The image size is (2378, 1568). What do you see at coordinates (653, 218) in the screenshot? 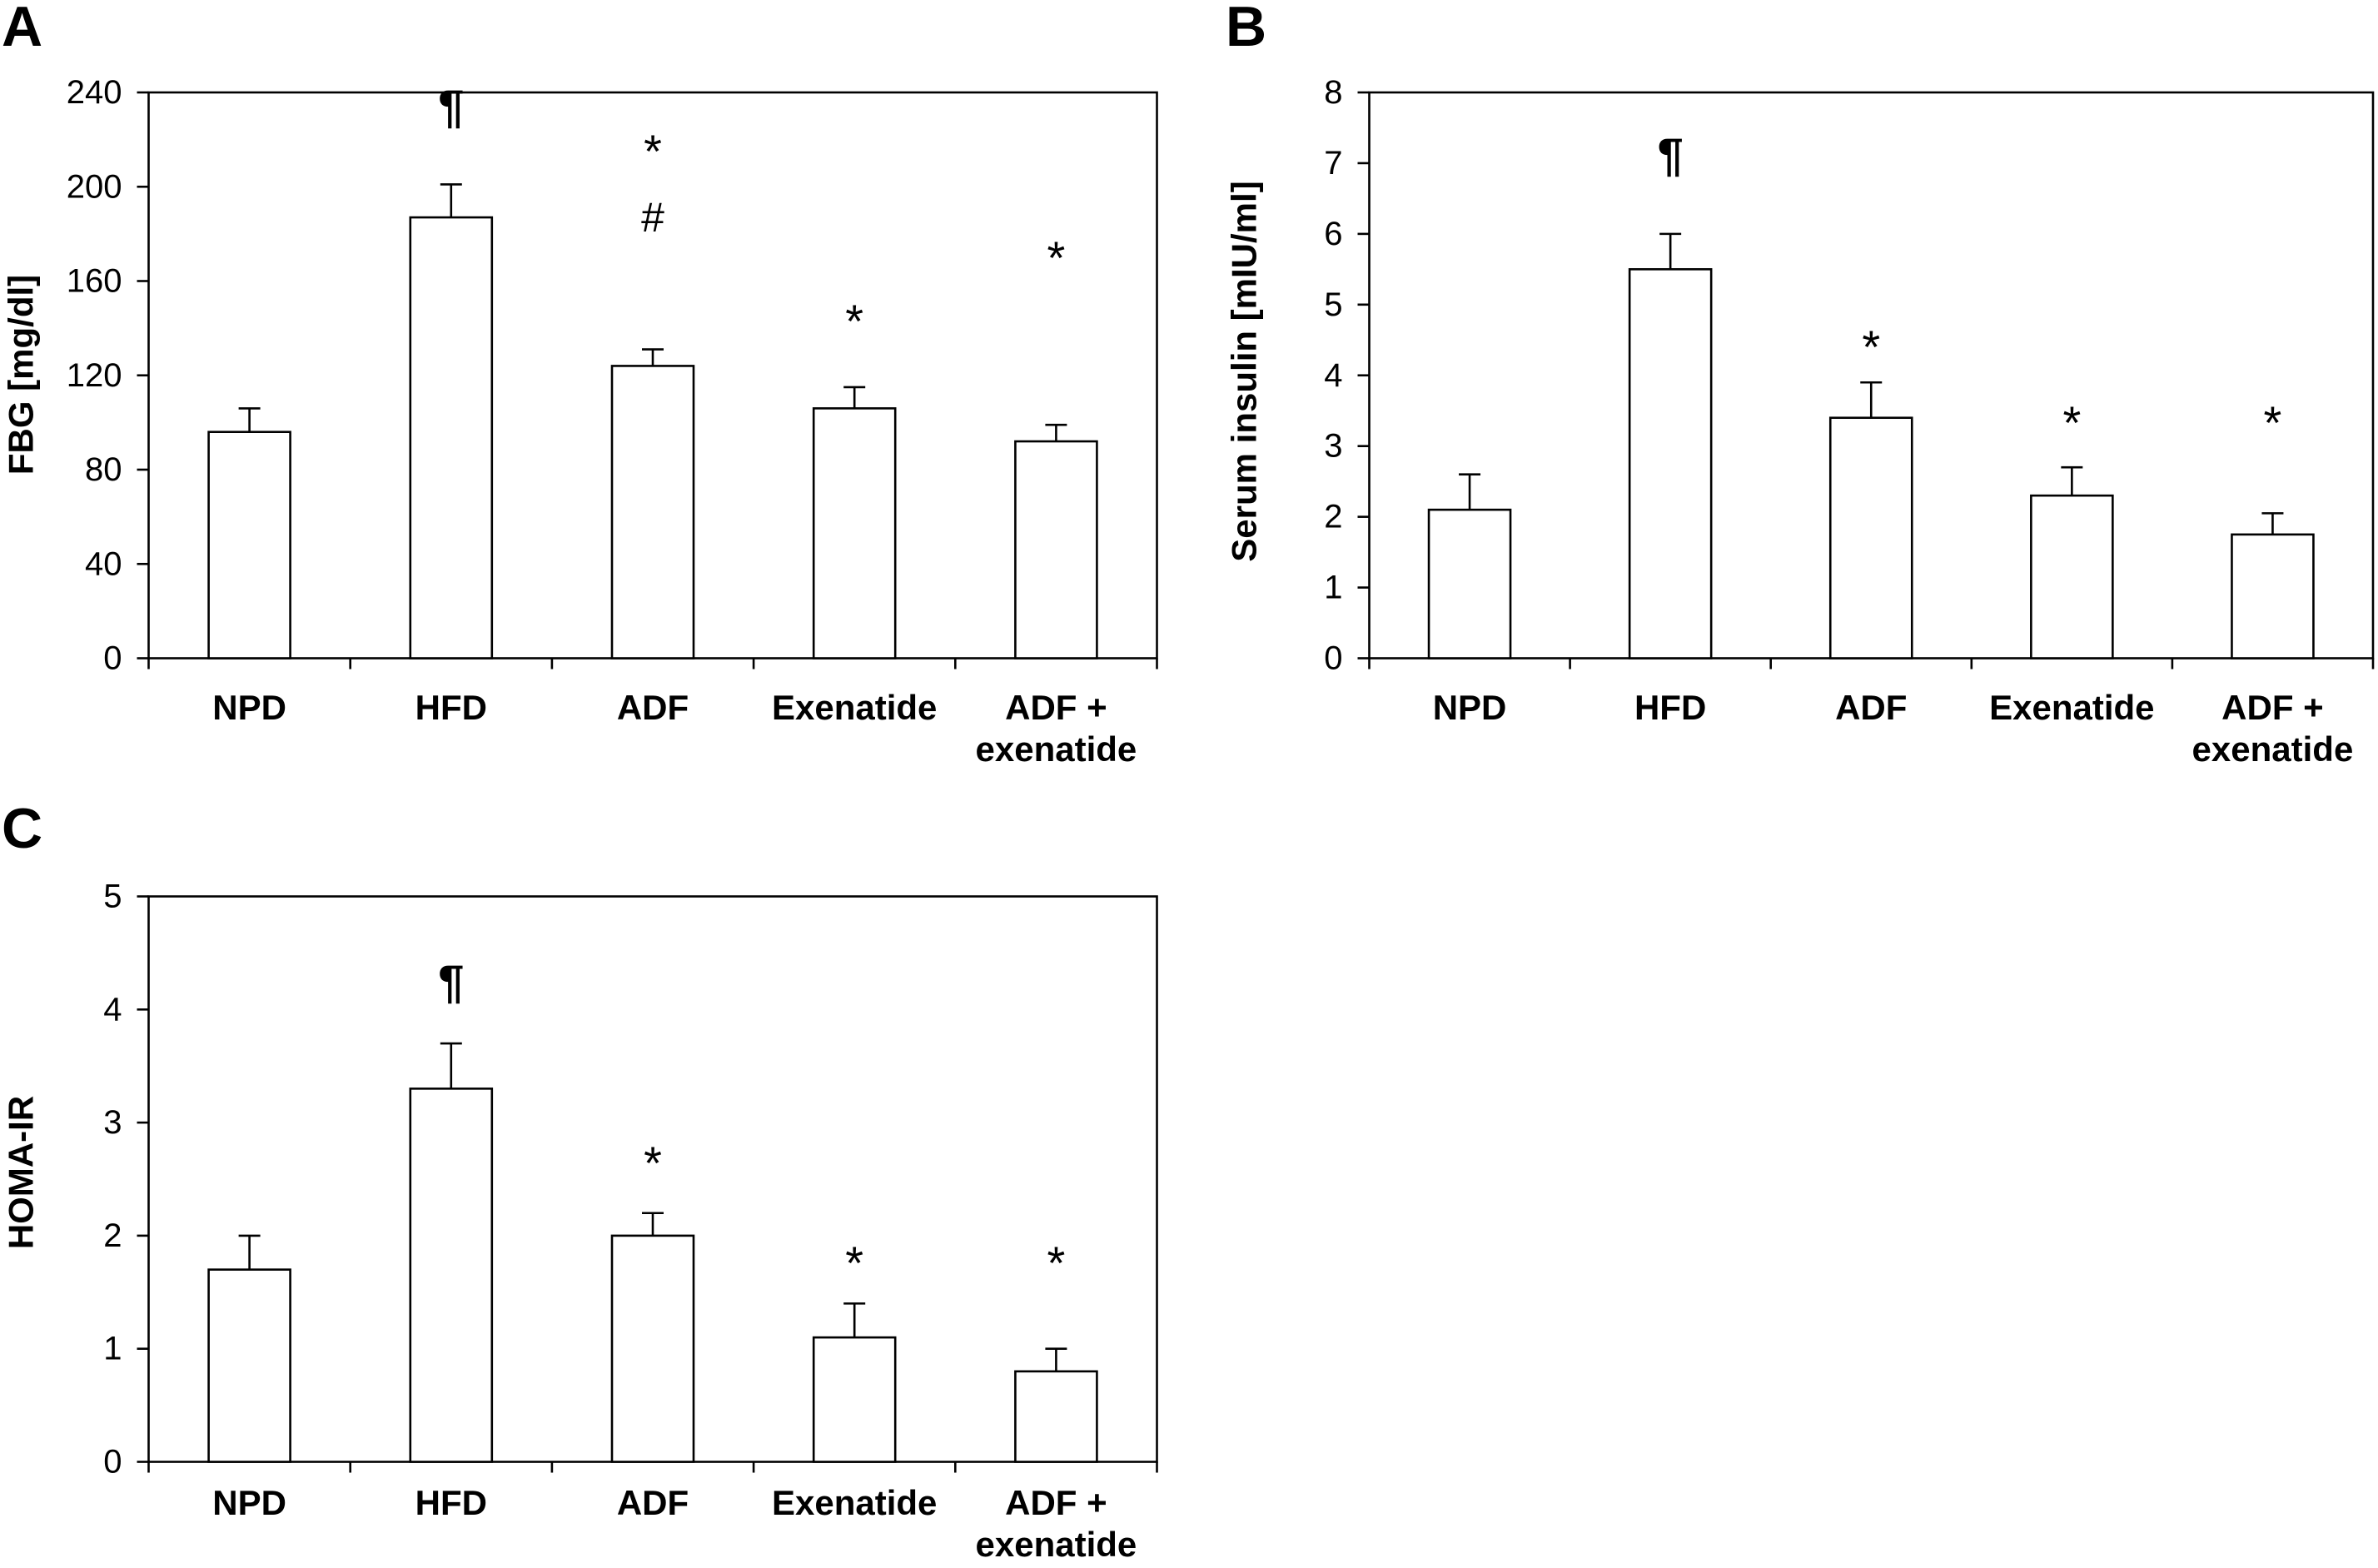
I see `significance-marker: #` at bounding box center [653, 218].